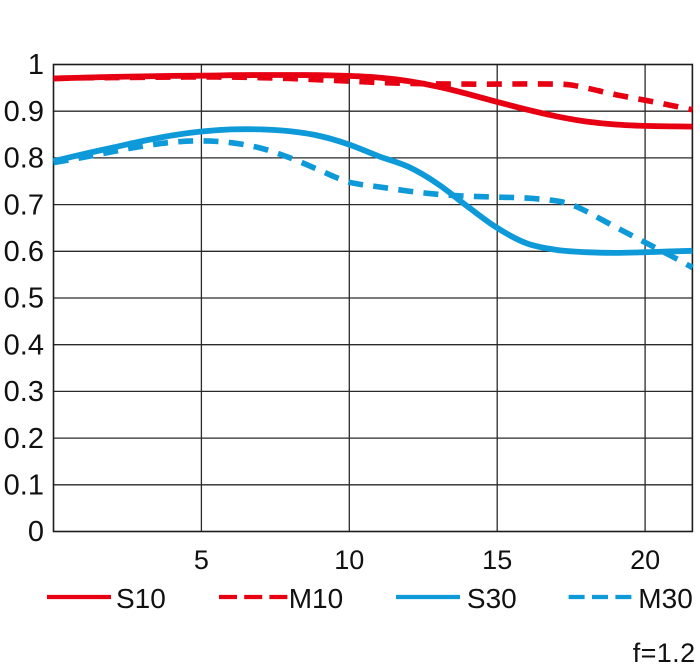 The width and height of the screenshot is (700, 670). What do you see at coordinates (24, 439) in the screenshot?
I see `svg-text: 0.2` at bounding box center [24, 439].